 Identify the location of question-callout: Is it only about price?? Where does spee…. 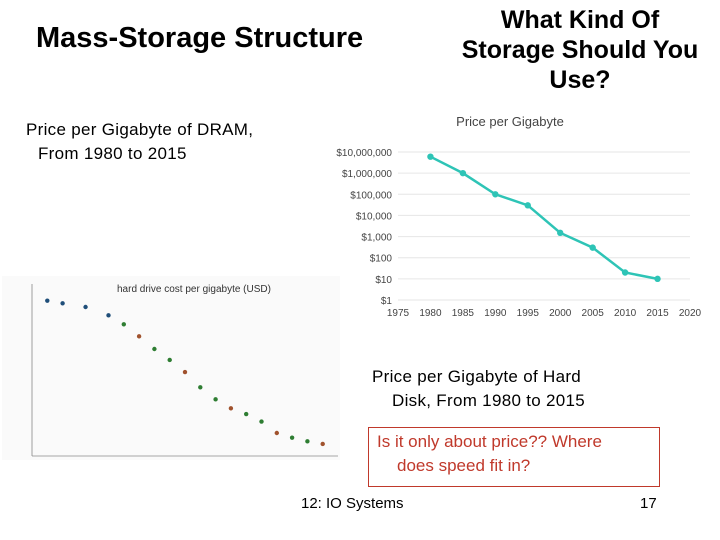
(514, 457).